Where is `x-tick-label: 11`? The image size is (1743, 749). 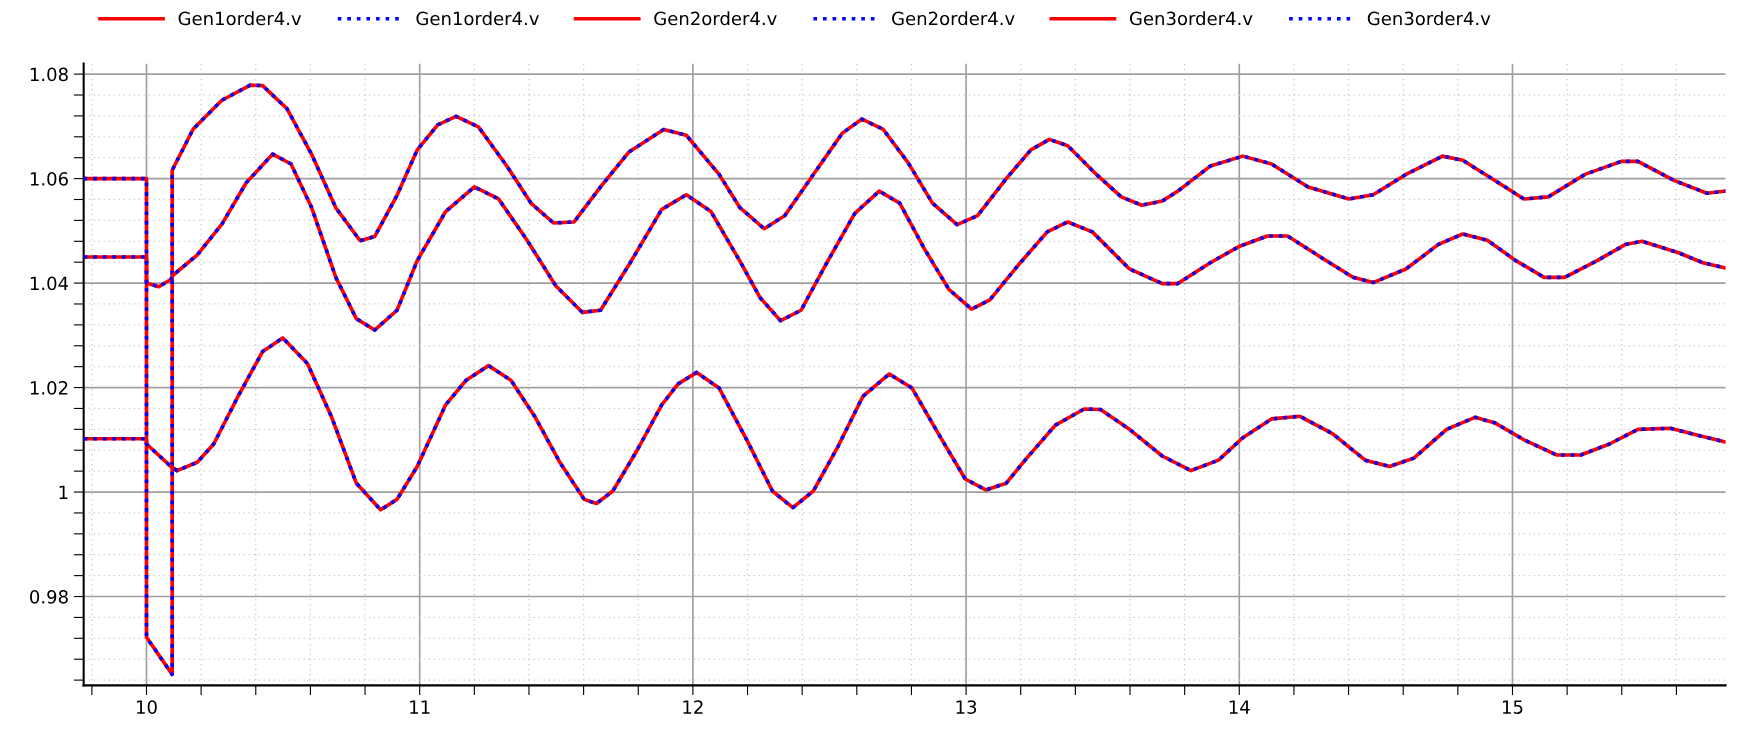
x-tick-label: 11 is located at coordinates (420, 707).